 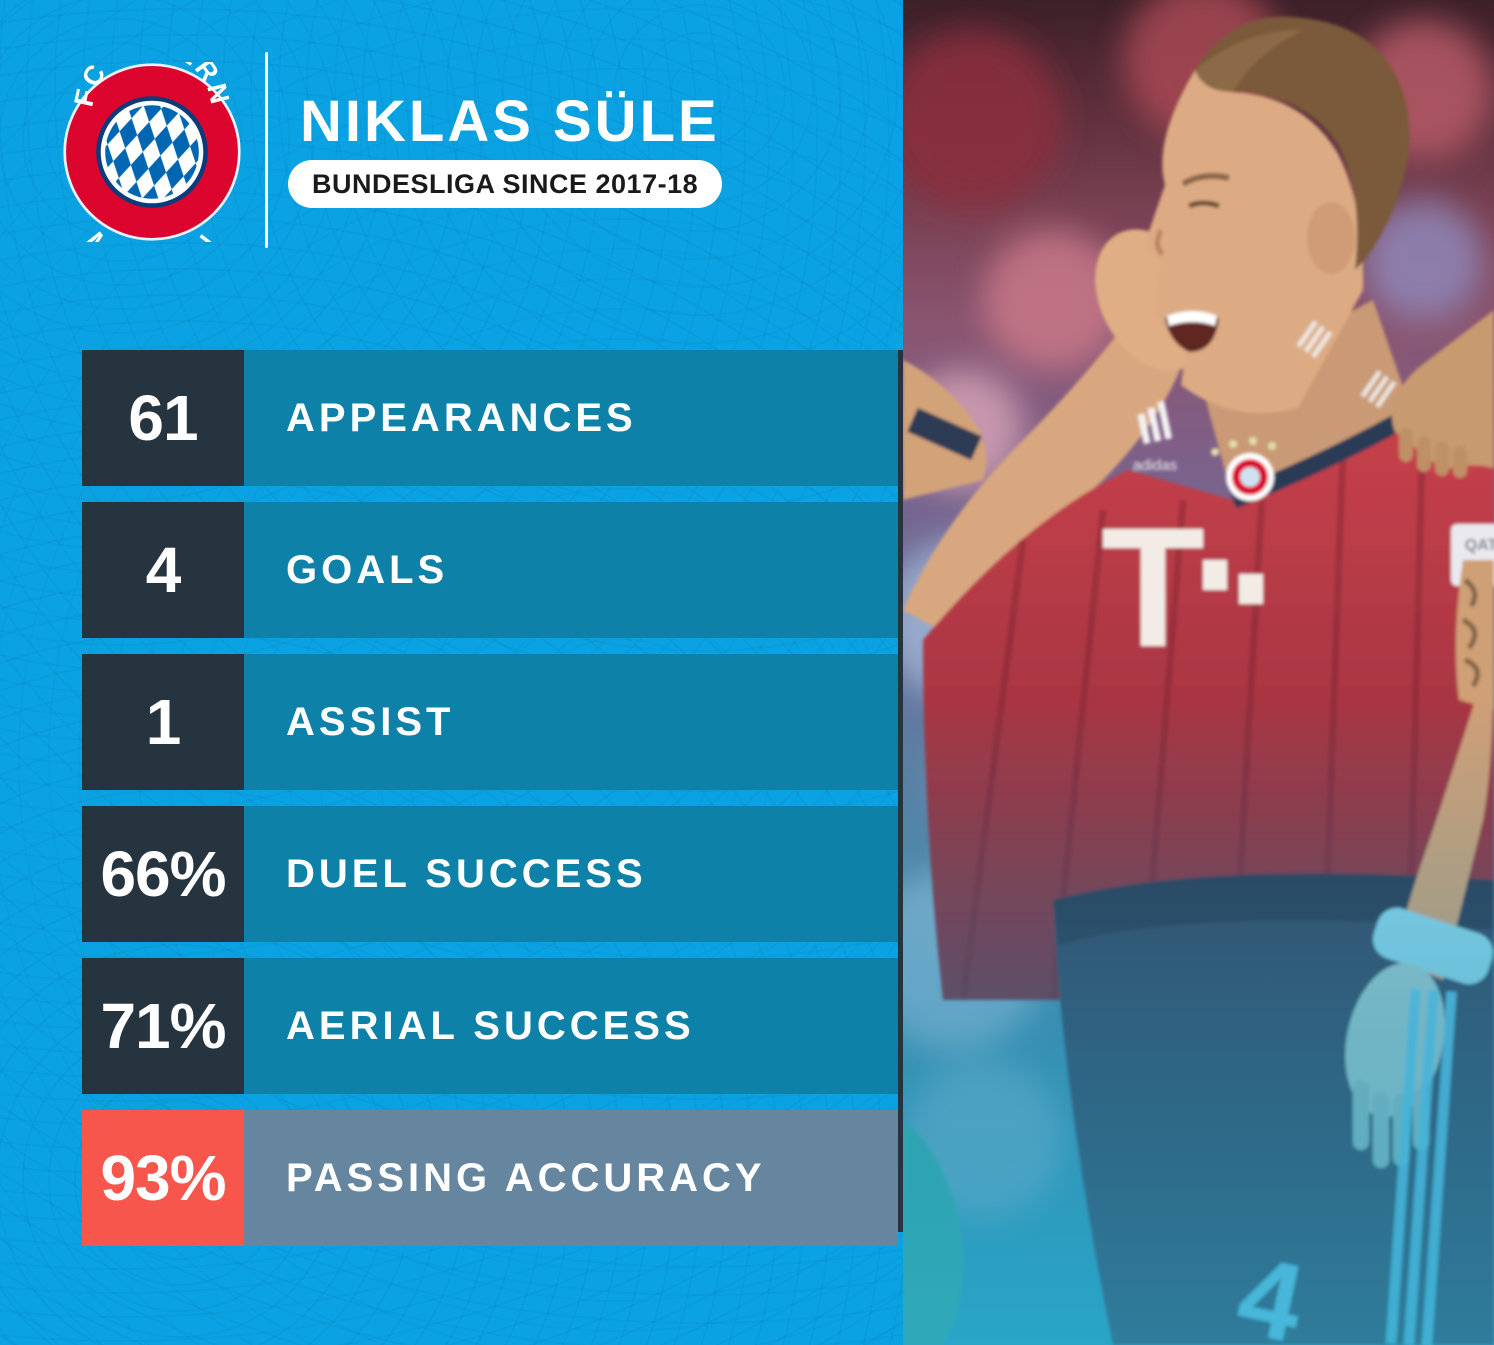 I want to click on stat-row: 1 ASSIST, so click(x=490, y=722).